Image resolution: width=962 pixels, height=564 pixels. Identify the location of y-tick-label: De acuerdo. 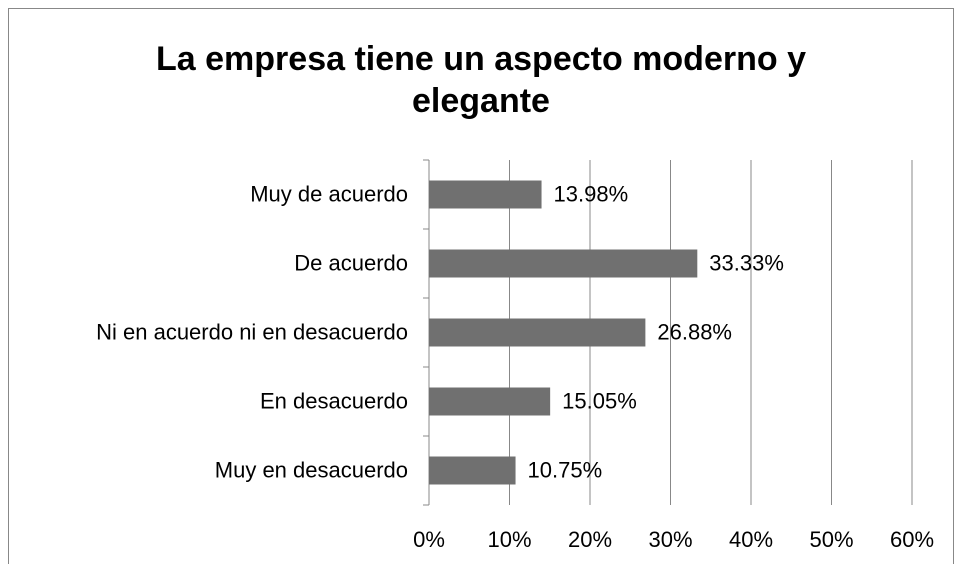
(351, 262).